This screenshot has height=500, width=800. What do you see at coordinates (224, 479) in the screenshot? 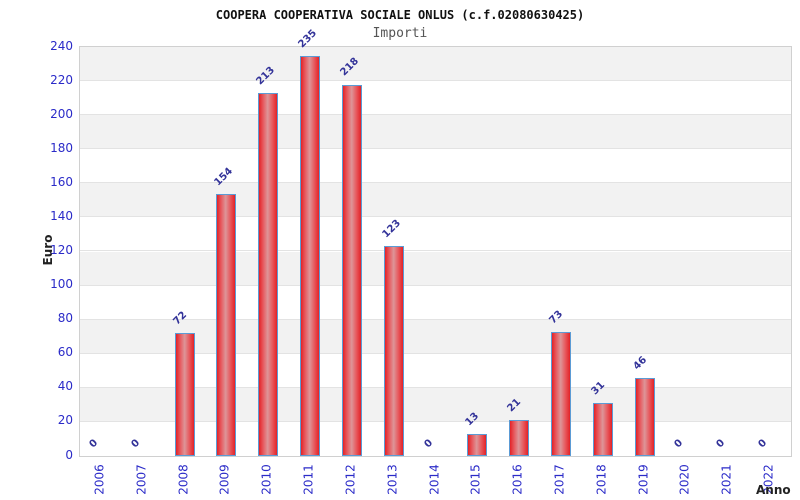
I see `x-tick-label: 2009` at bounding box center [224, 479].